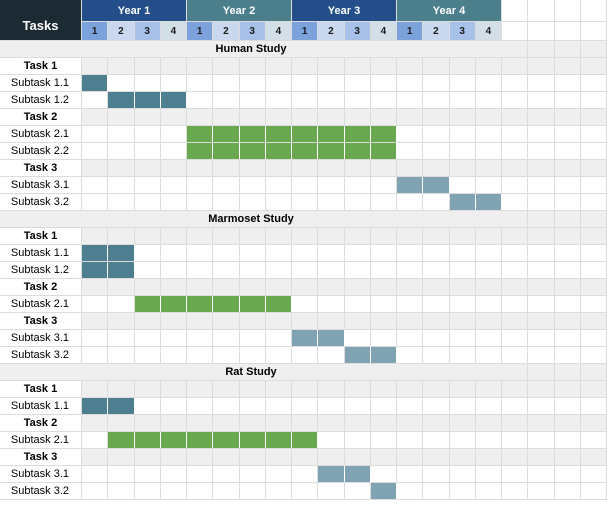  What do you see at coordinates (41, 253) in the screenshot?
I see `subtask-label: Subtask 1.1` at bounding box center [41, 253].